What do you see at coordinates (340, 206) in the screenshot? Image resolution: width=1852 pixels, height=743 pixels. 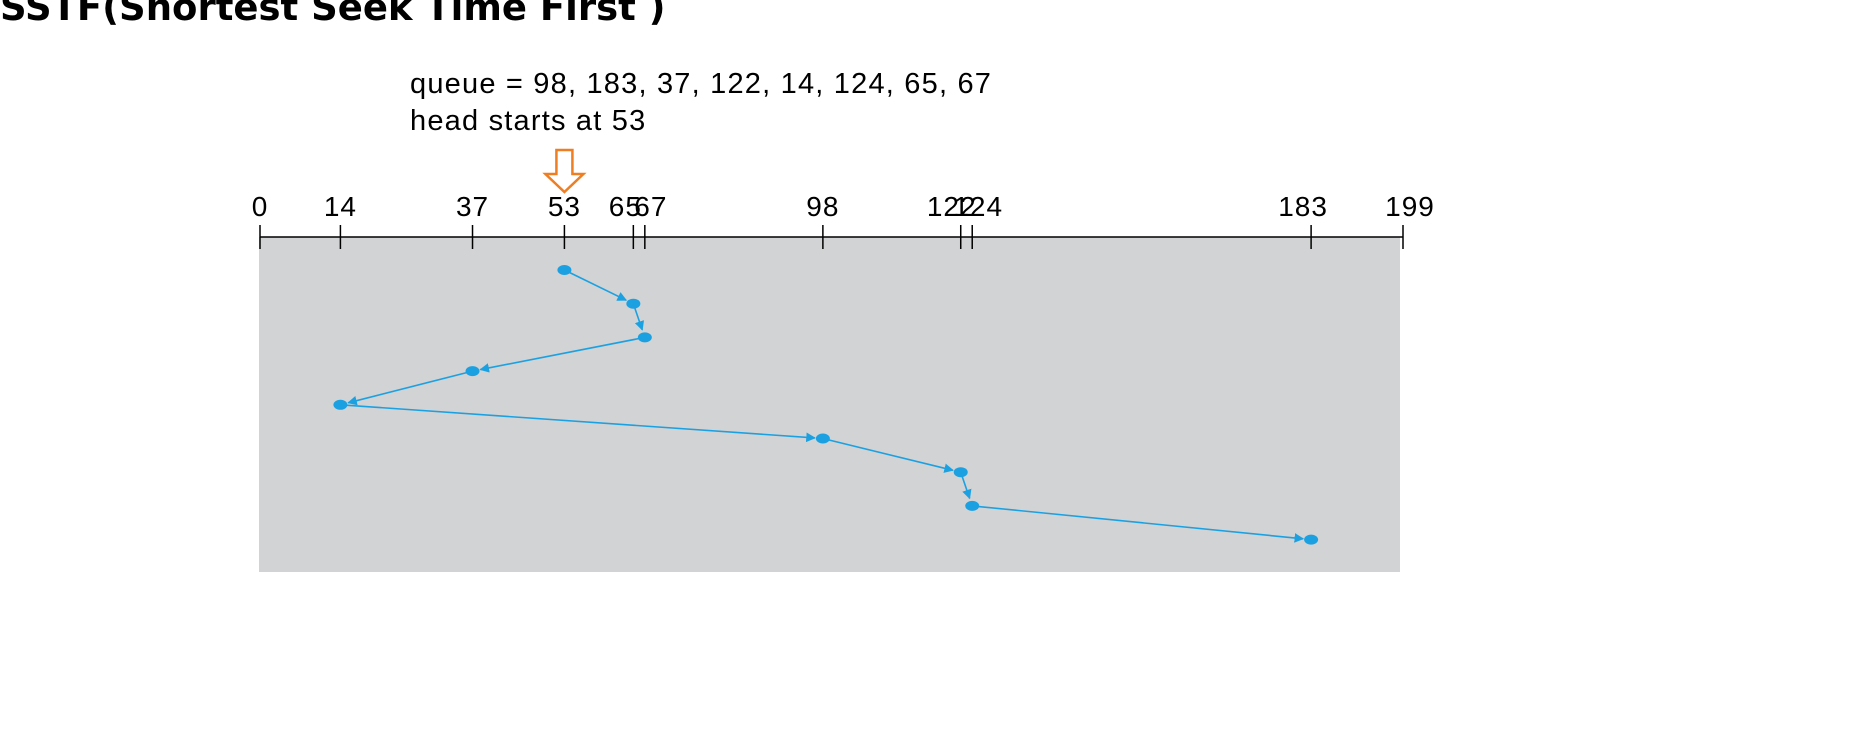 I see `axis-tick-label: 14` at bounding box center [340, 206].